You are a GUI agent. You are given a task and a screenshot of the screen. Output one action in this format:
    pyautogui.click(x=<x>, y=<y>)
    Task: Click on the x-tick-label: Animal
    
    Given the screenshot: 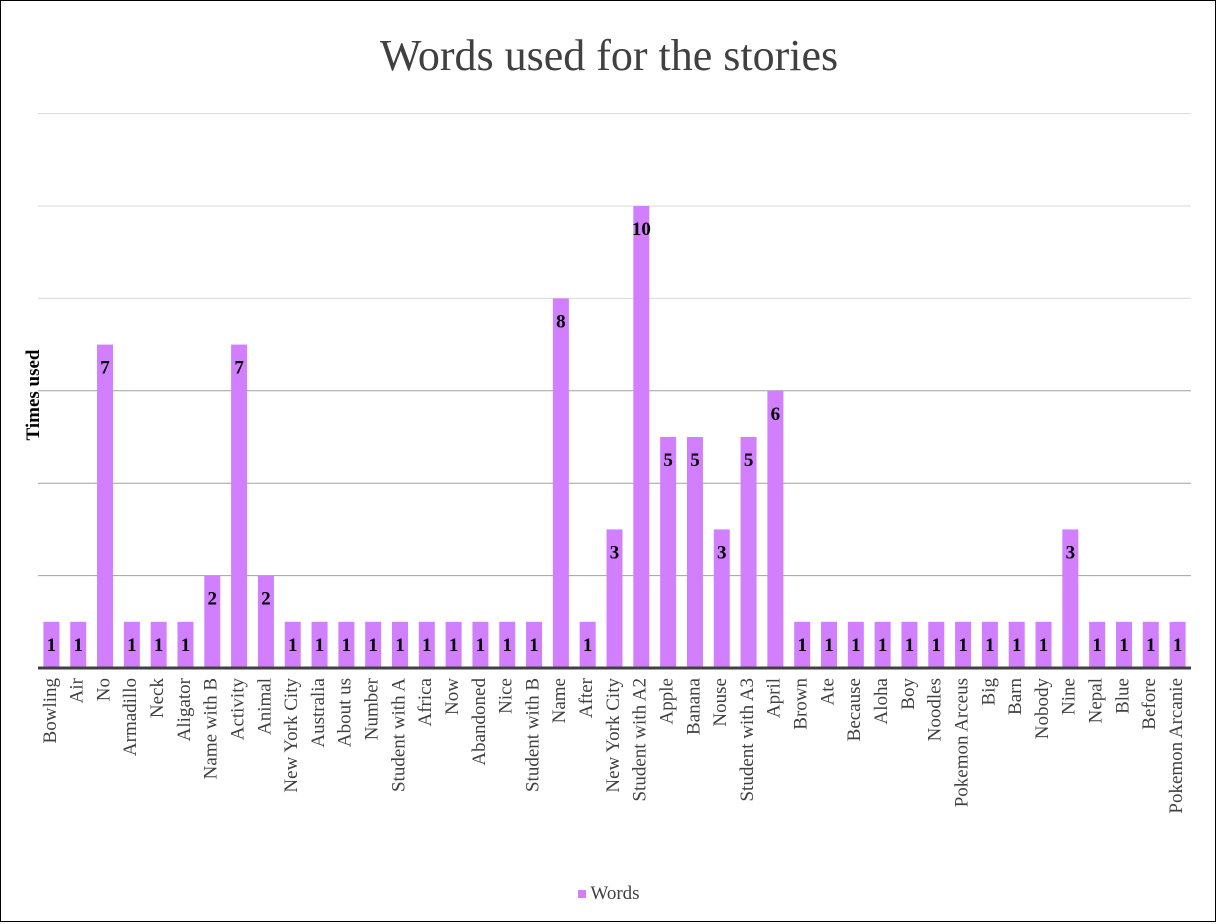 What is the action you would take?
    pyautogui.click(x=264, y=706)
    